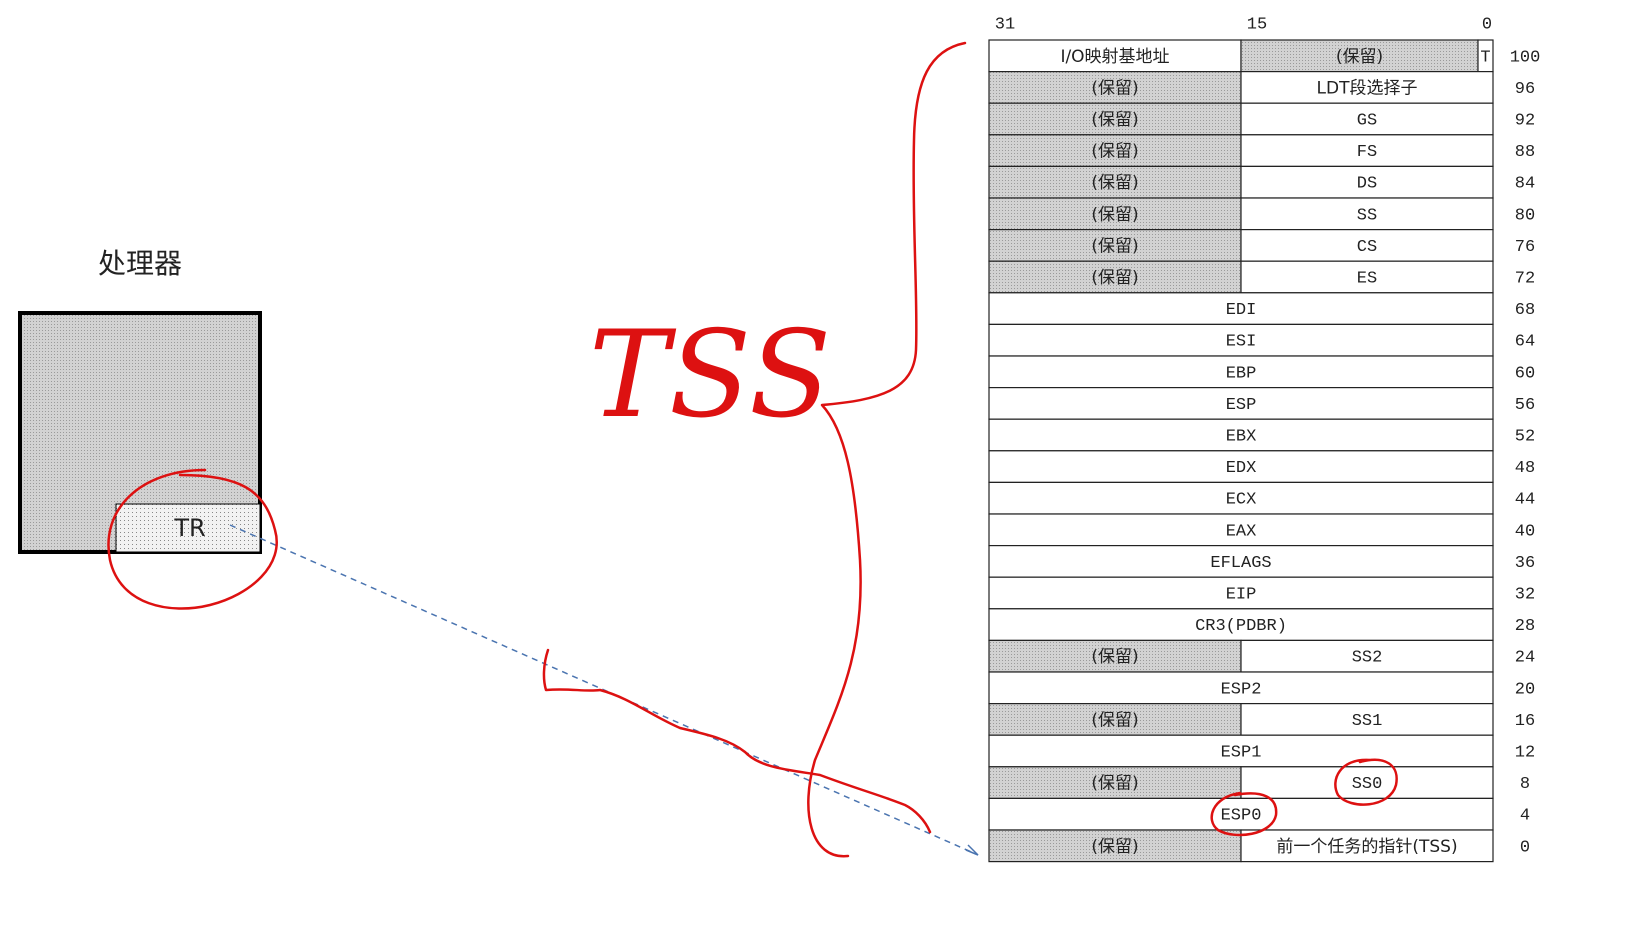 The image size is (1652, 929). What do you see at coordinates (1525, 120) in the screenshot?
I see `offset-label: 92` at bounding box center [1525, 120].